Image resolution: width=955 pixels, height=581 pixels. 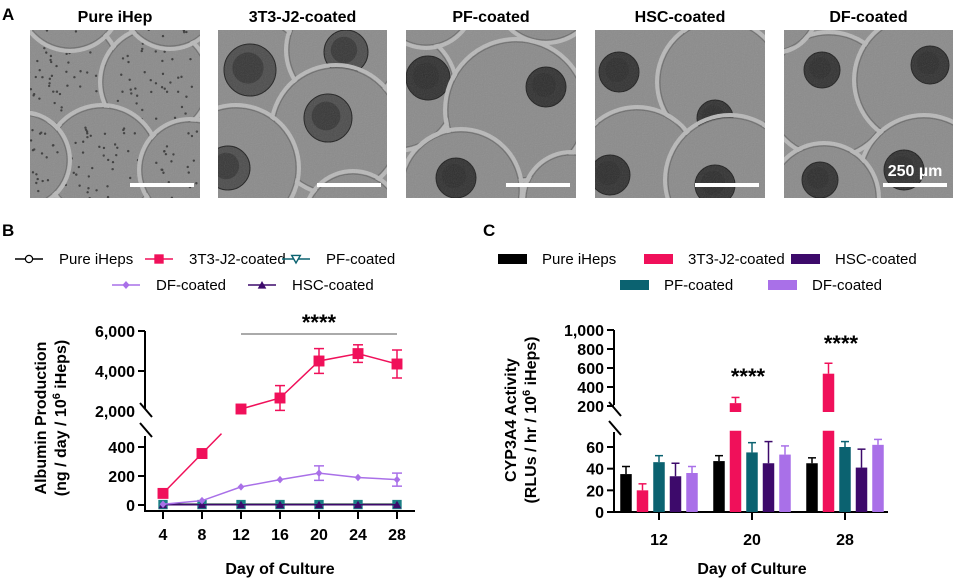 I want to click on y-axis-b: 2,000 4,000 6,000 0 200 400, so click(x=124, y=419).